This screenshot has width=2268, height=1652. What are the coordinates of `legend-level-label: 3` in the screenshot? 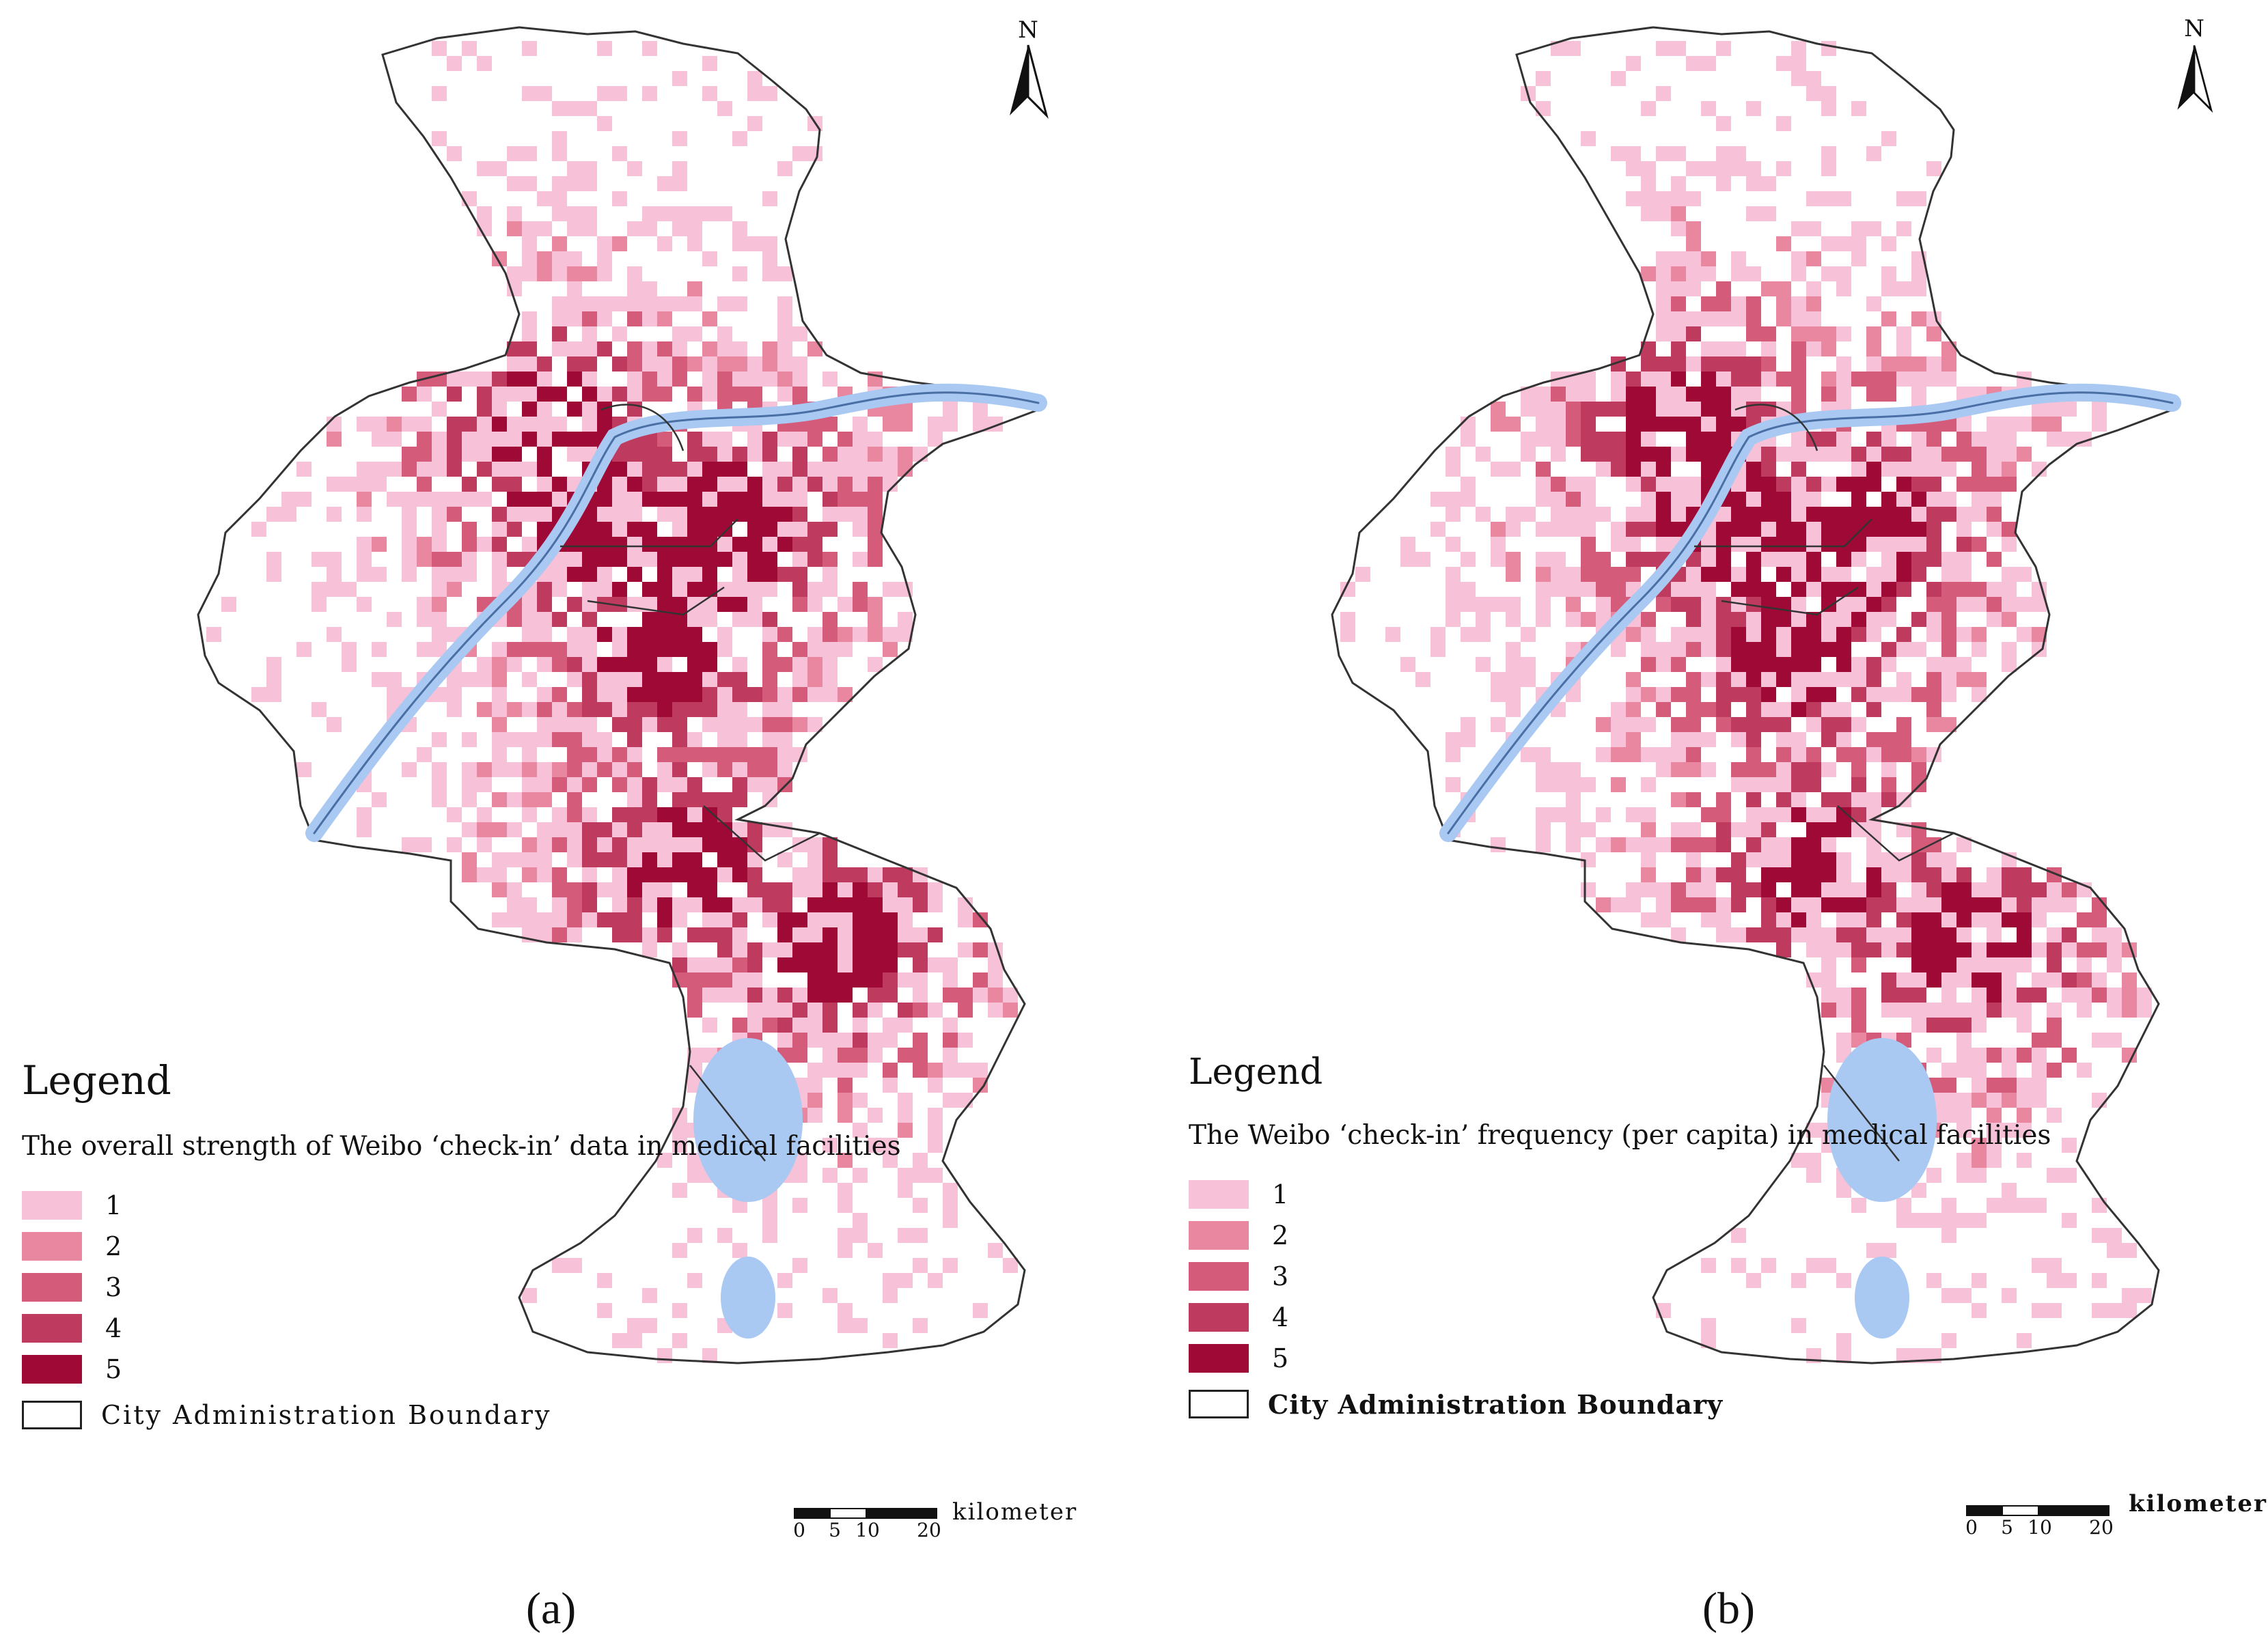 It's located at (1280, 1276).